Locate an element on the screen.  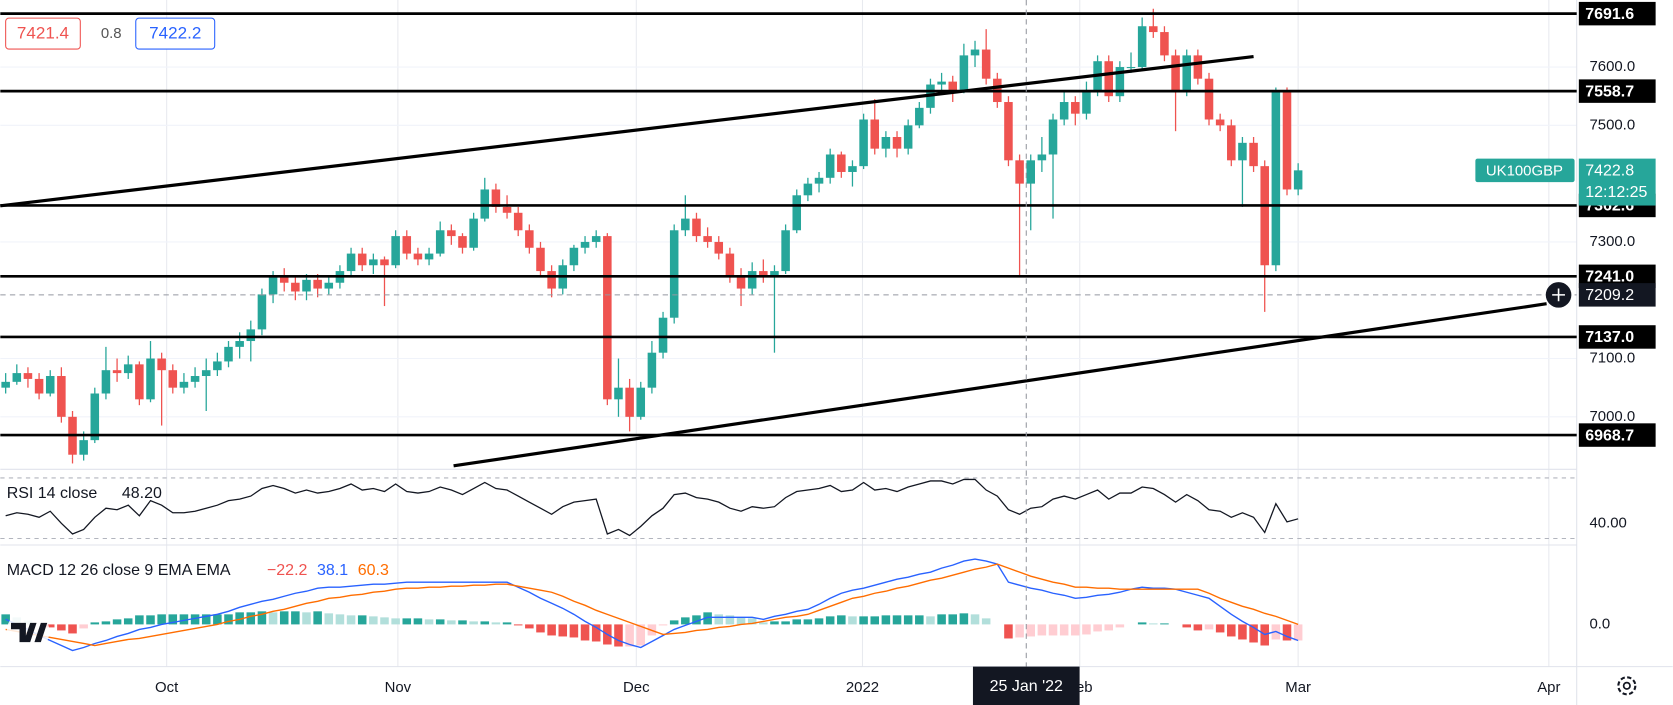
settings-icon is located at coordinates (1627, 686).